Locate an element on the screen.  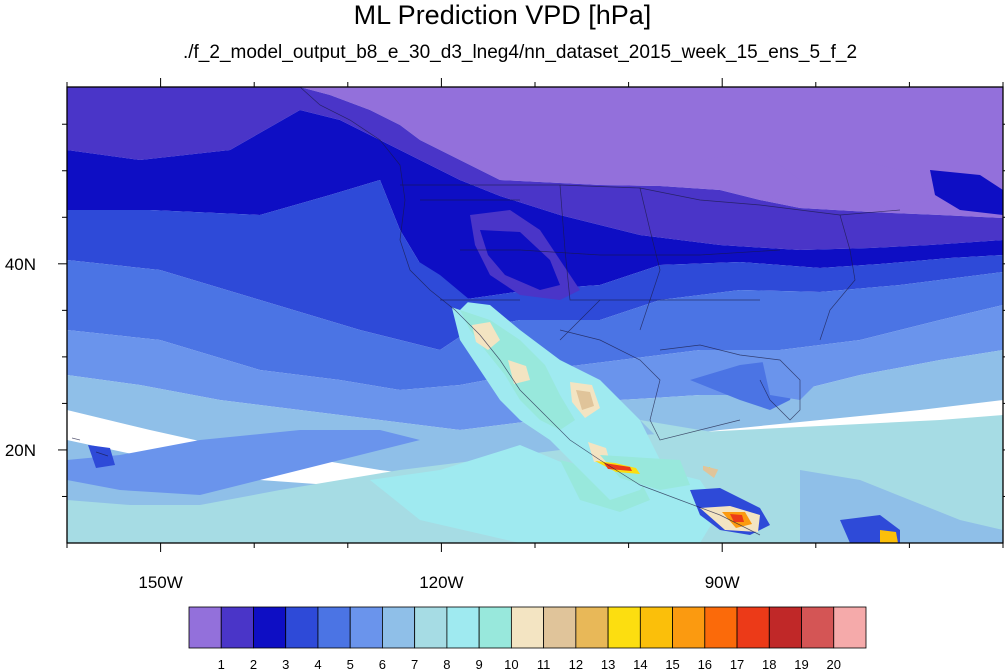
colorbar-label: 9 is located at coordinates (479, 664).